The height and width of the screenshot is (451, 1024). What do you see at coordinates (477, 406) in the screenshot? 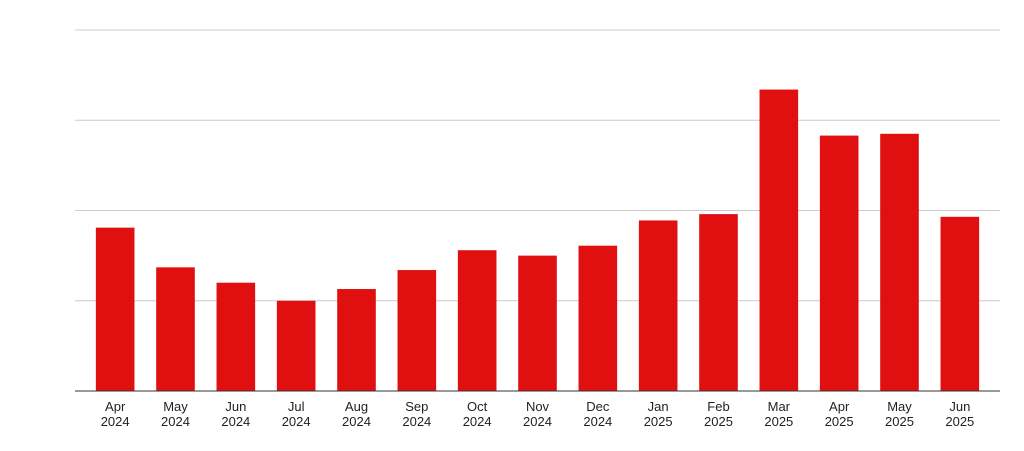
I see `x-tick-month: Oct` at bounding box center [477, 406].